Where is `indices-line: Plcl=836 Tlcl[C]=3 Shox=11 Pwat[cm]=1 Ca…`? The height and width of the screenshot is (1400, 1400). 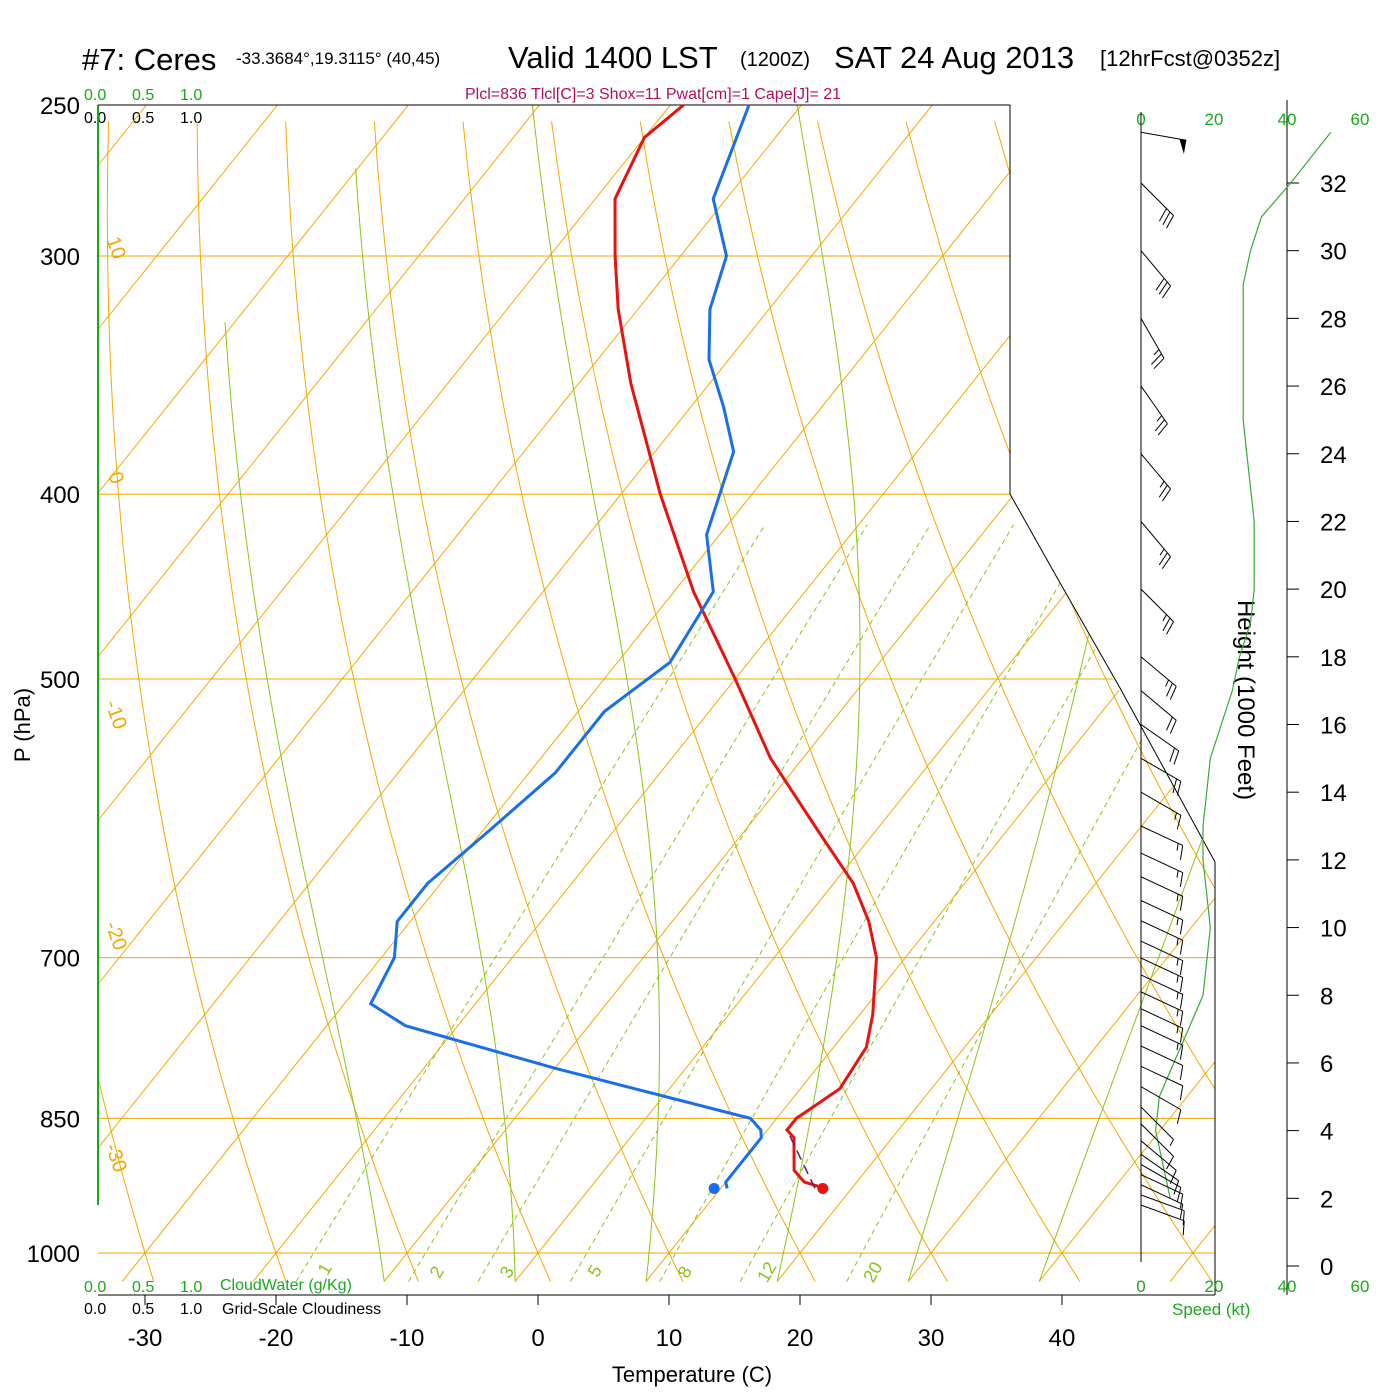
indices-line: Plcl=836 Tlcl[C]=3 Shox=11 Pwat[cm]=1 Ca… is located at coordinates (653, 94).